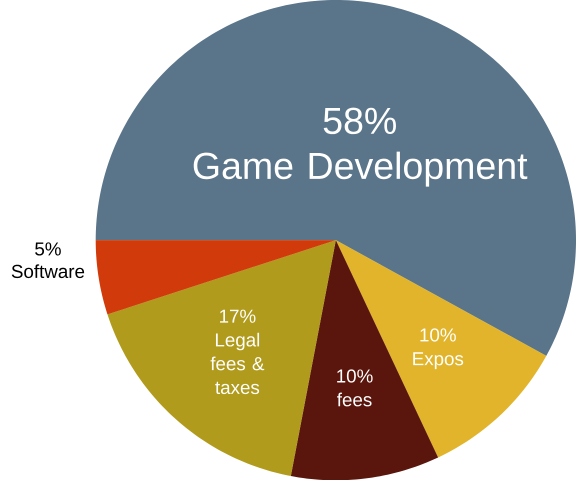  I want to click on data-label: 5%, so click(48, 249).